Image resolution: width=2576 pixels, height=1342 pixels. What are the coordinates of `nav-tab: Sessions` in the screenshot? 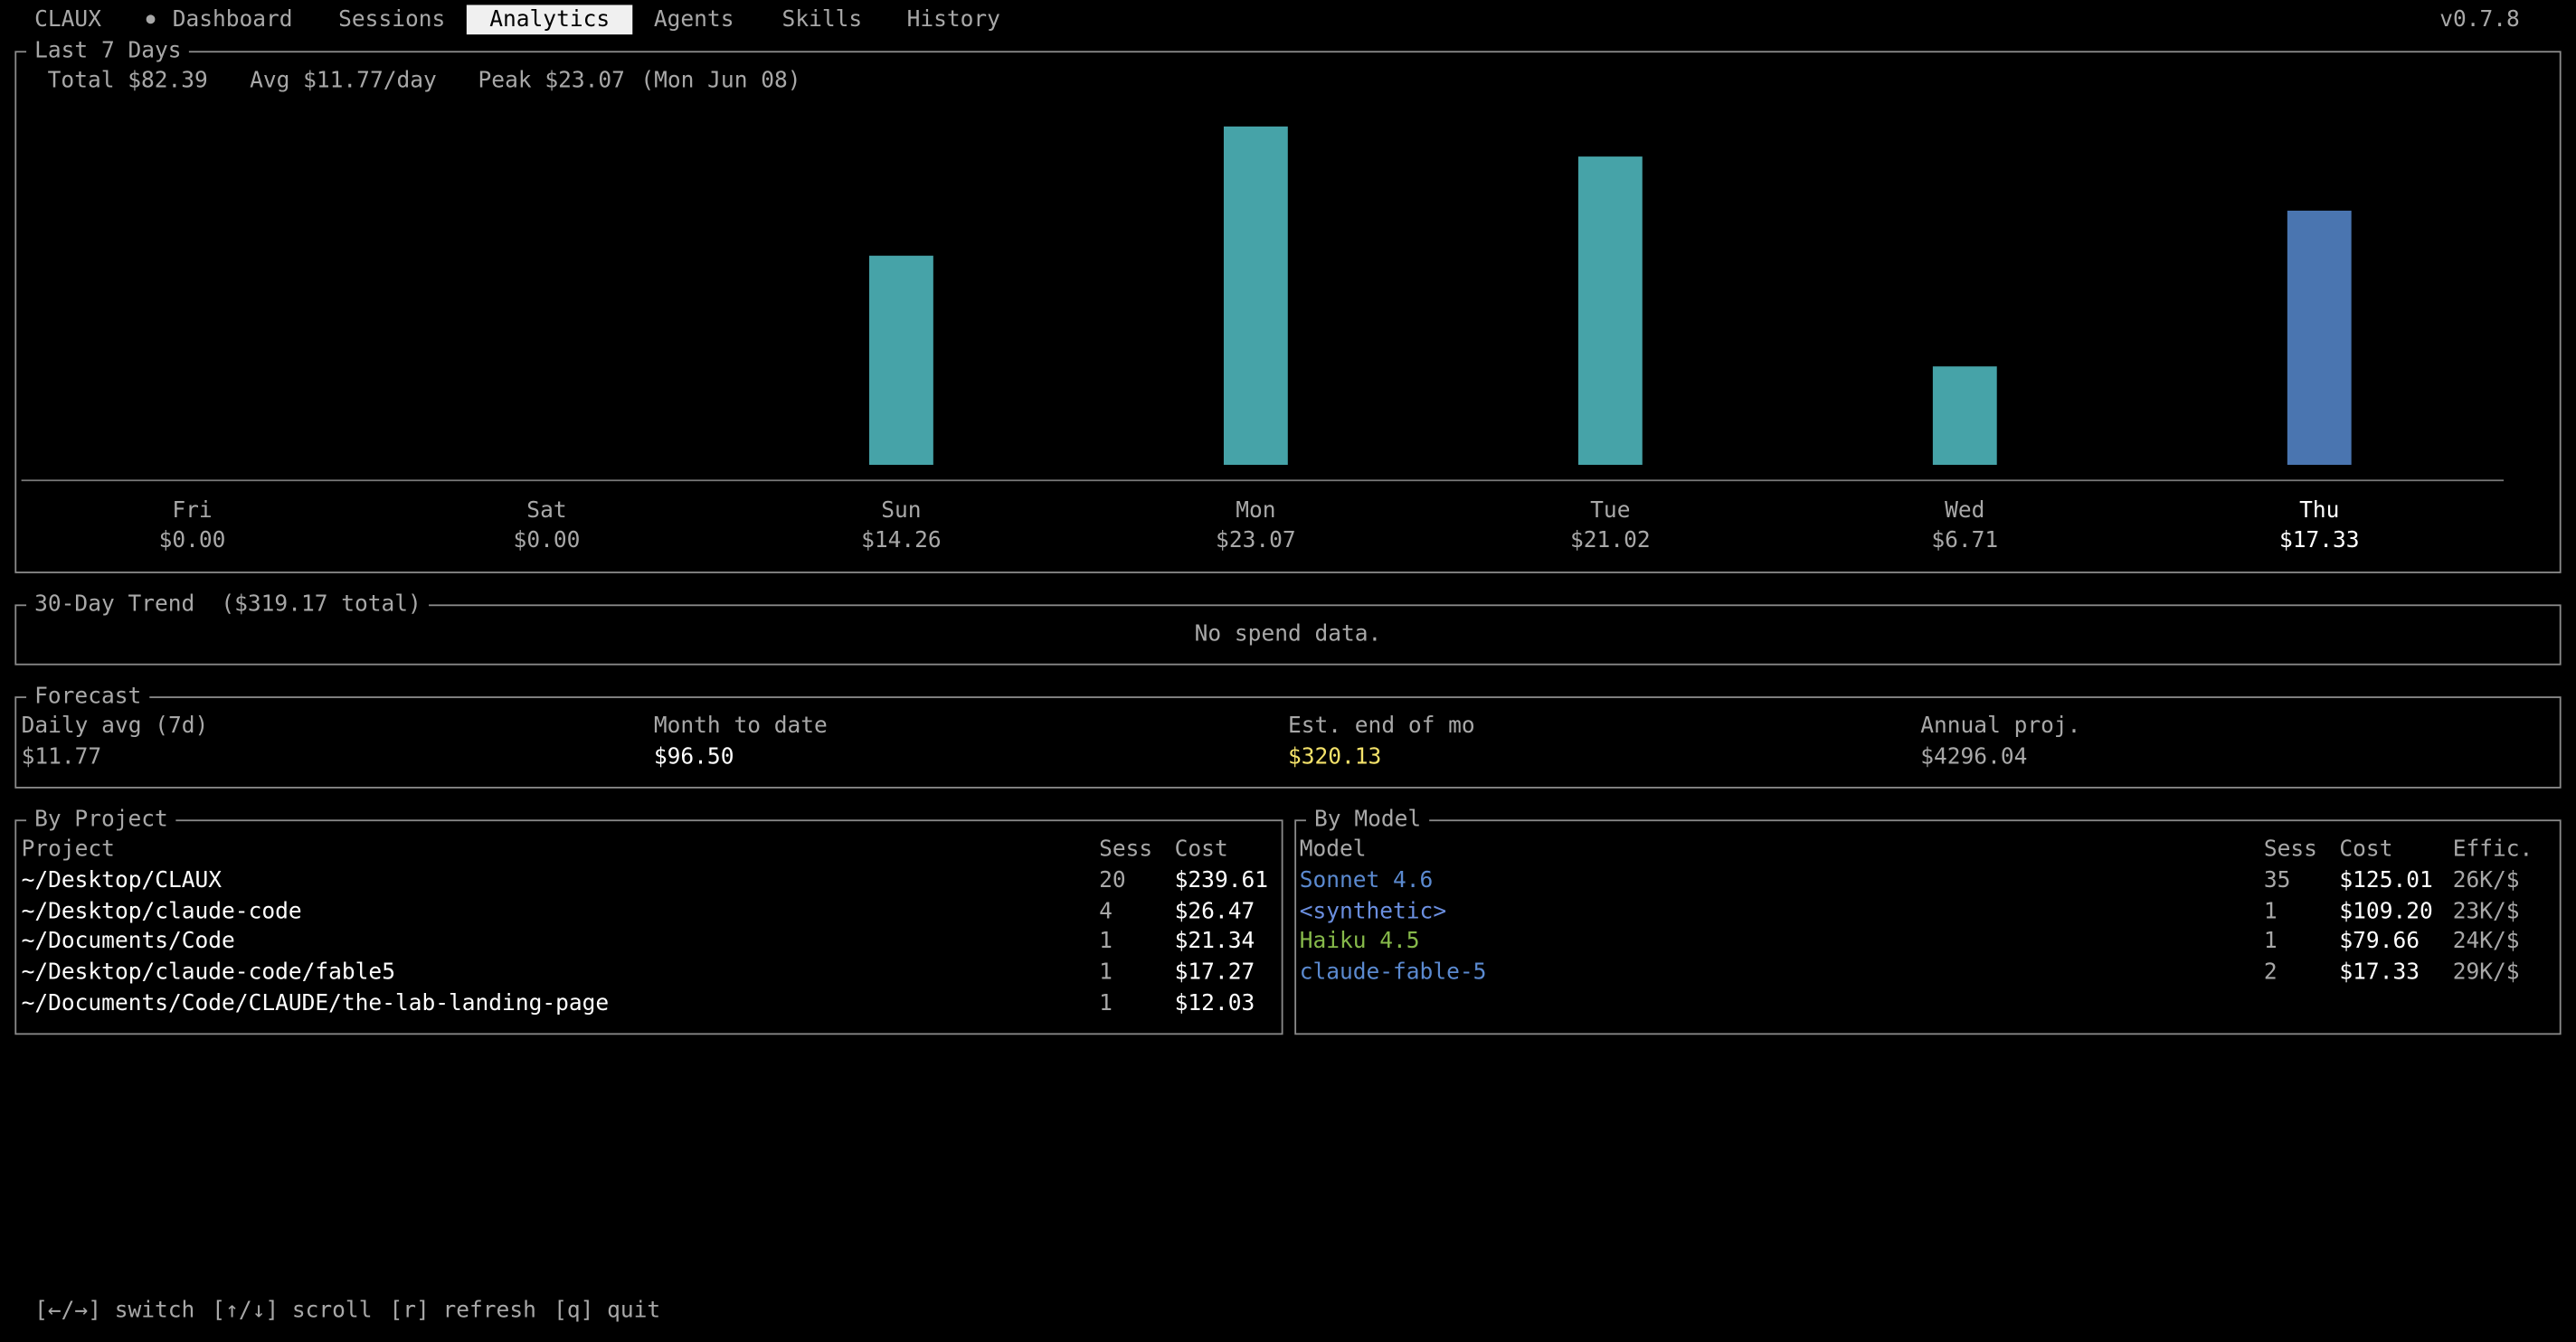 It's located at (392, 20).